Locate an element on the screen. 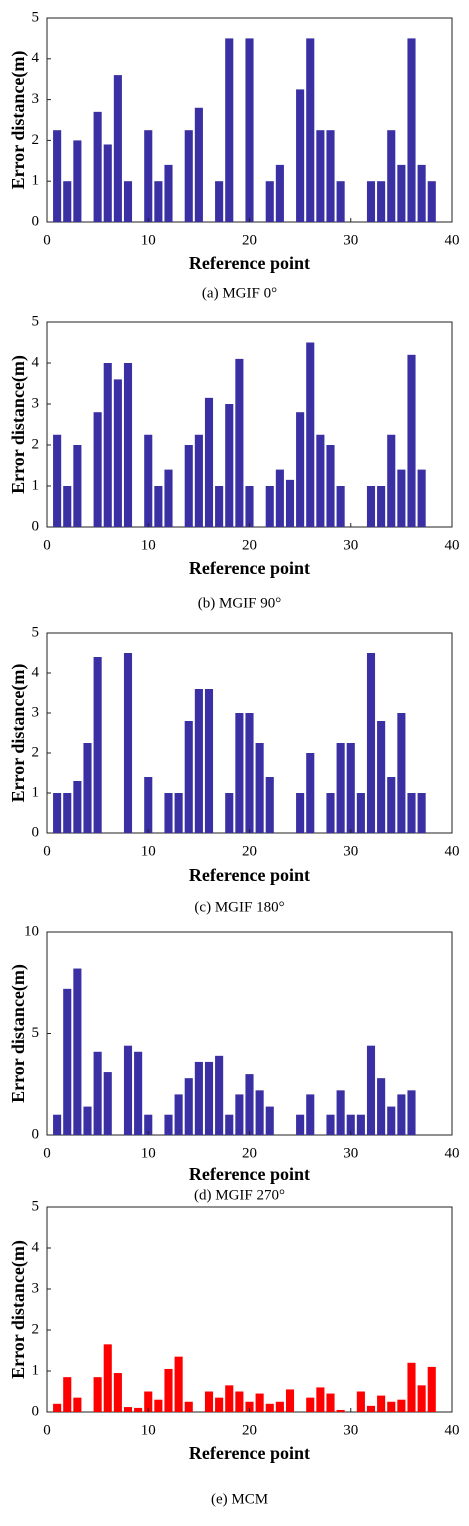 This screenshot has height=1526, width=469. y-tick-label: 5 is located at coordinates (36, 1206).